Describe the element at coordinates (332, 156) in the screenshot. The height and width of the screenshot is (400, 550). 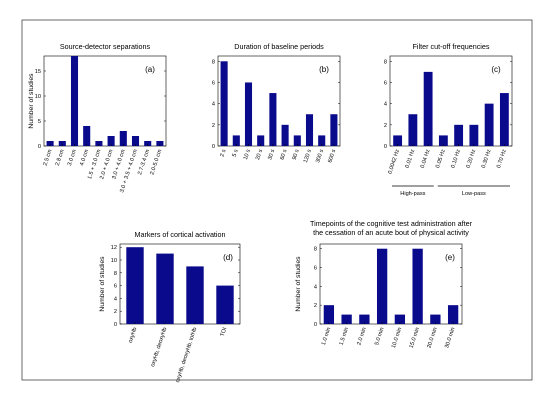
I see `x-tick-label: 600 s` at that location.